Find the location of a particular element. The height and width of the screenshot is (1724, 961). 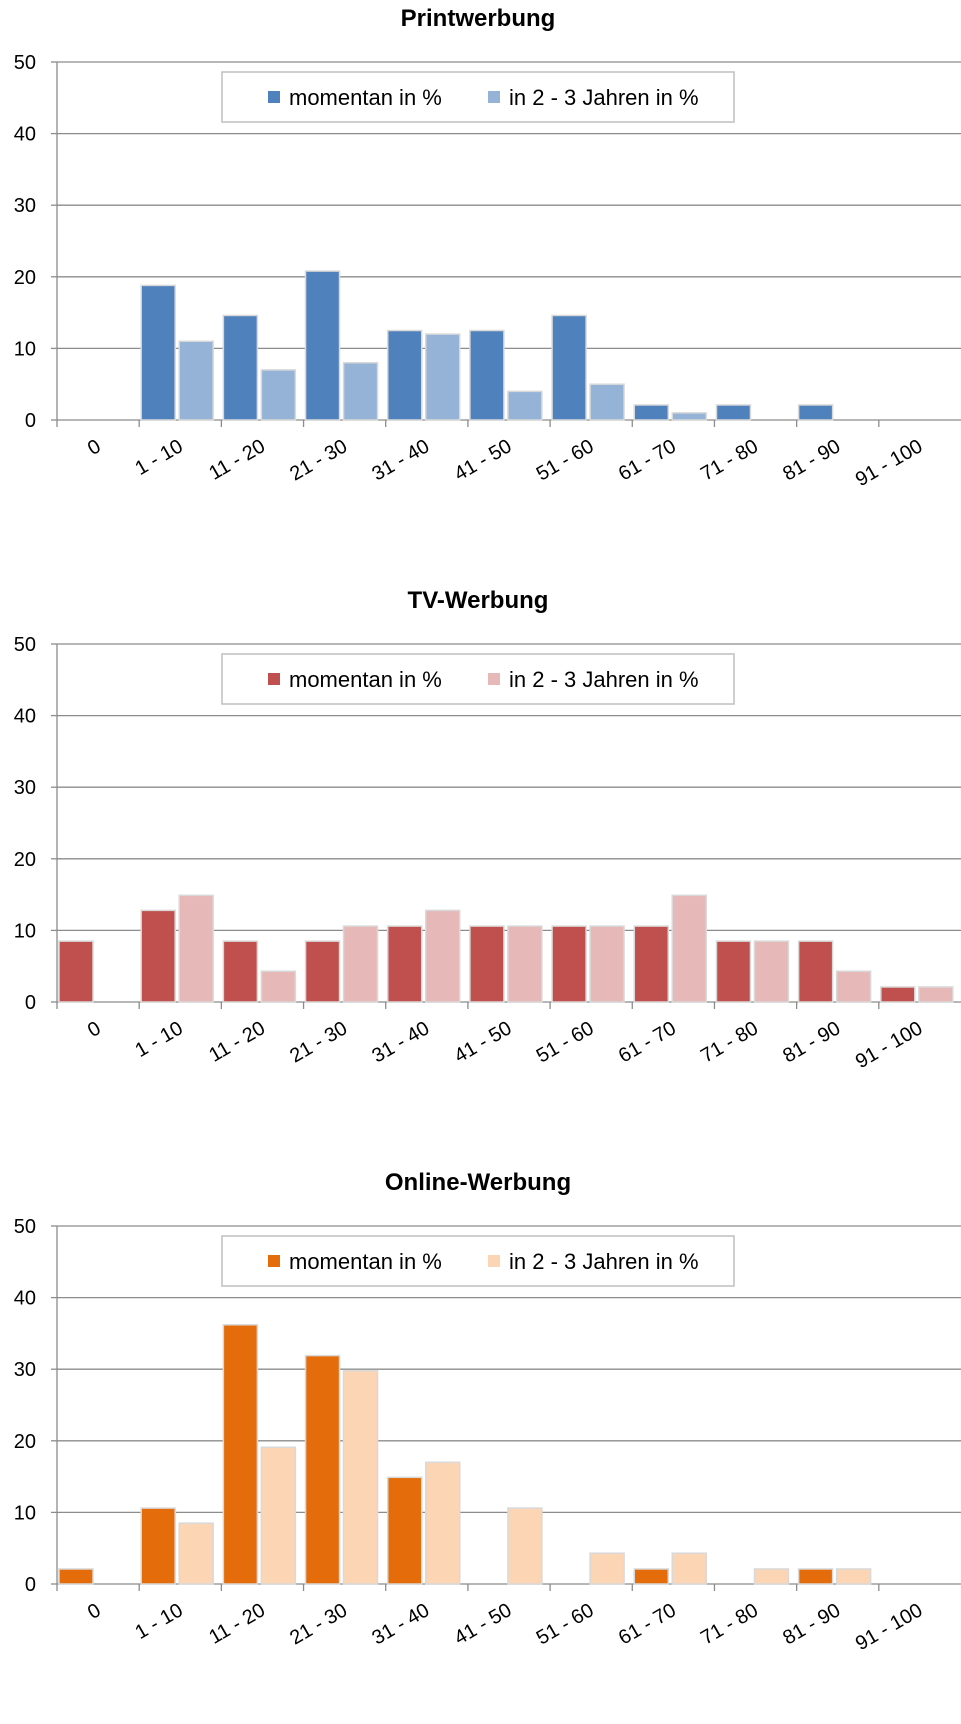

chart-title: Printwerbung is located at coordinates (478, 18).